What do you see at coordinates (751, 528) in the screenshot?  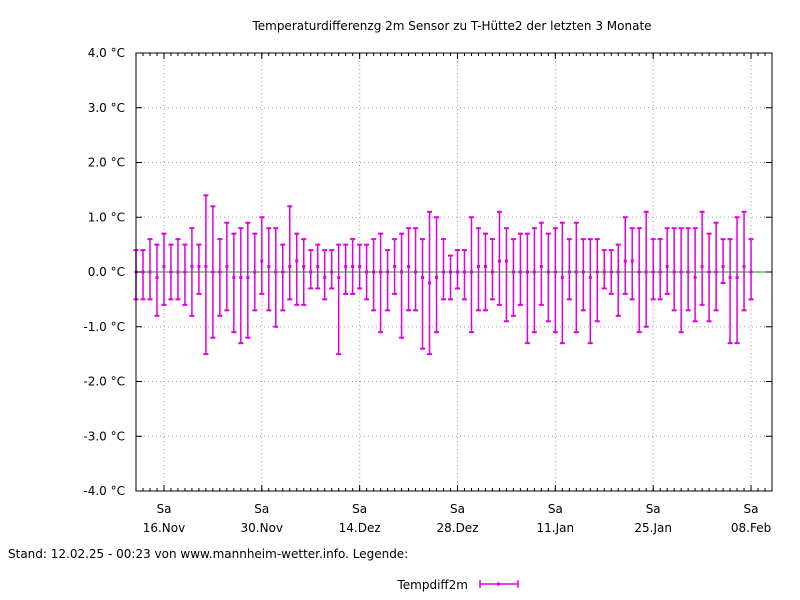 I see `x-tick-label: 08.Feb` at bounding box center [751, 528].